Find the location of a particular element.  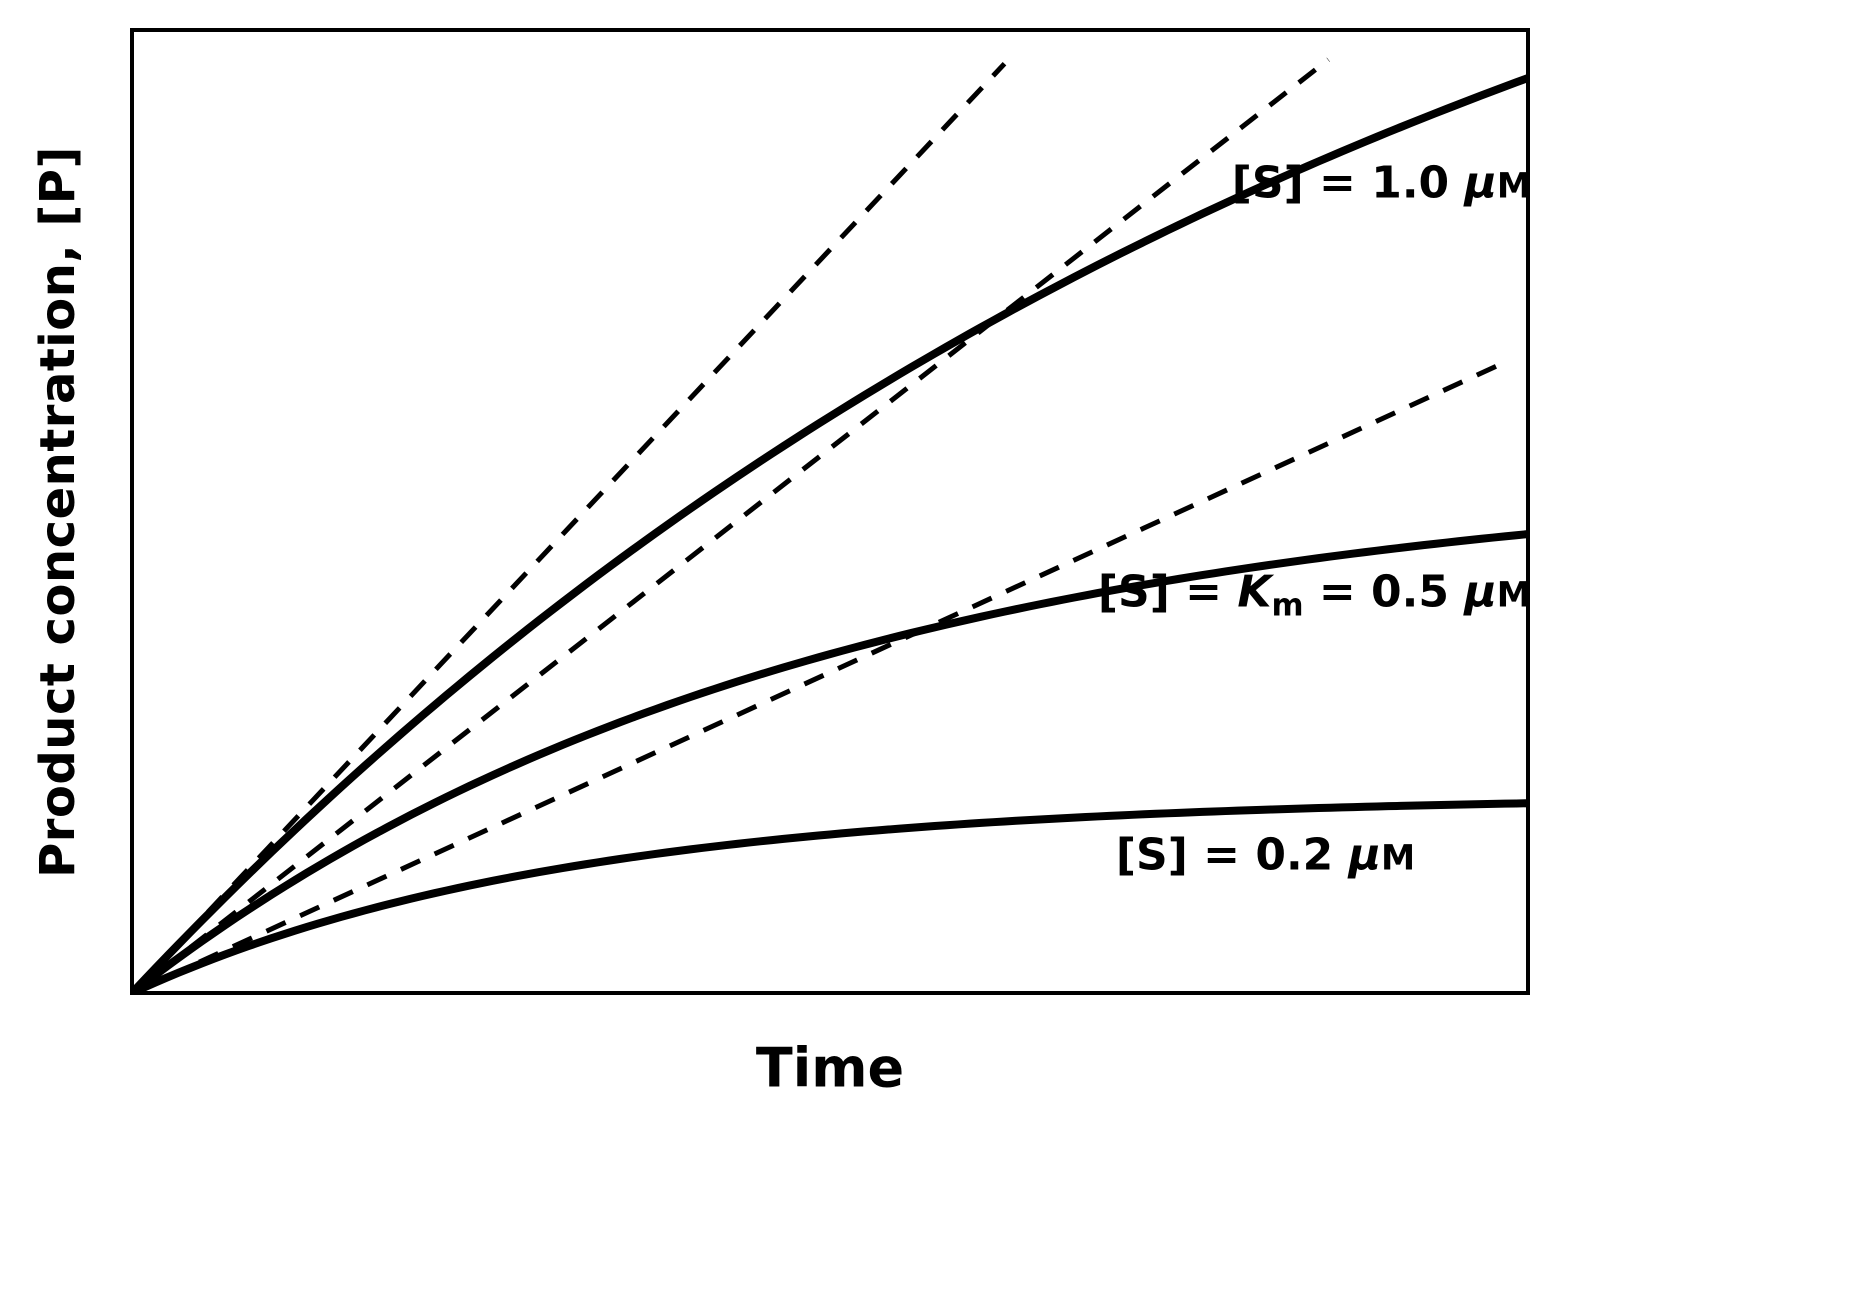

series-label-part: = 0.5 is located at coordinates (1384, 592).